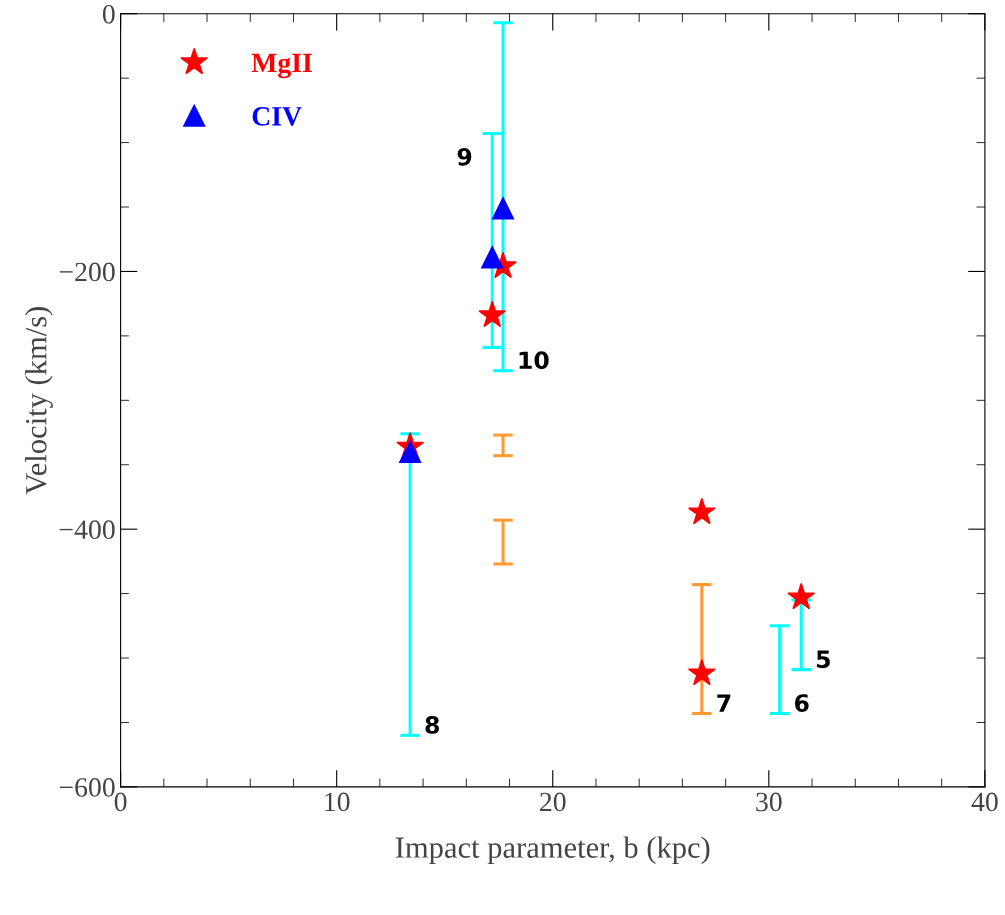 The height and width of the screenshot is (915, 1005). I want to click on x-tick-label: 20, so click(553, 802).